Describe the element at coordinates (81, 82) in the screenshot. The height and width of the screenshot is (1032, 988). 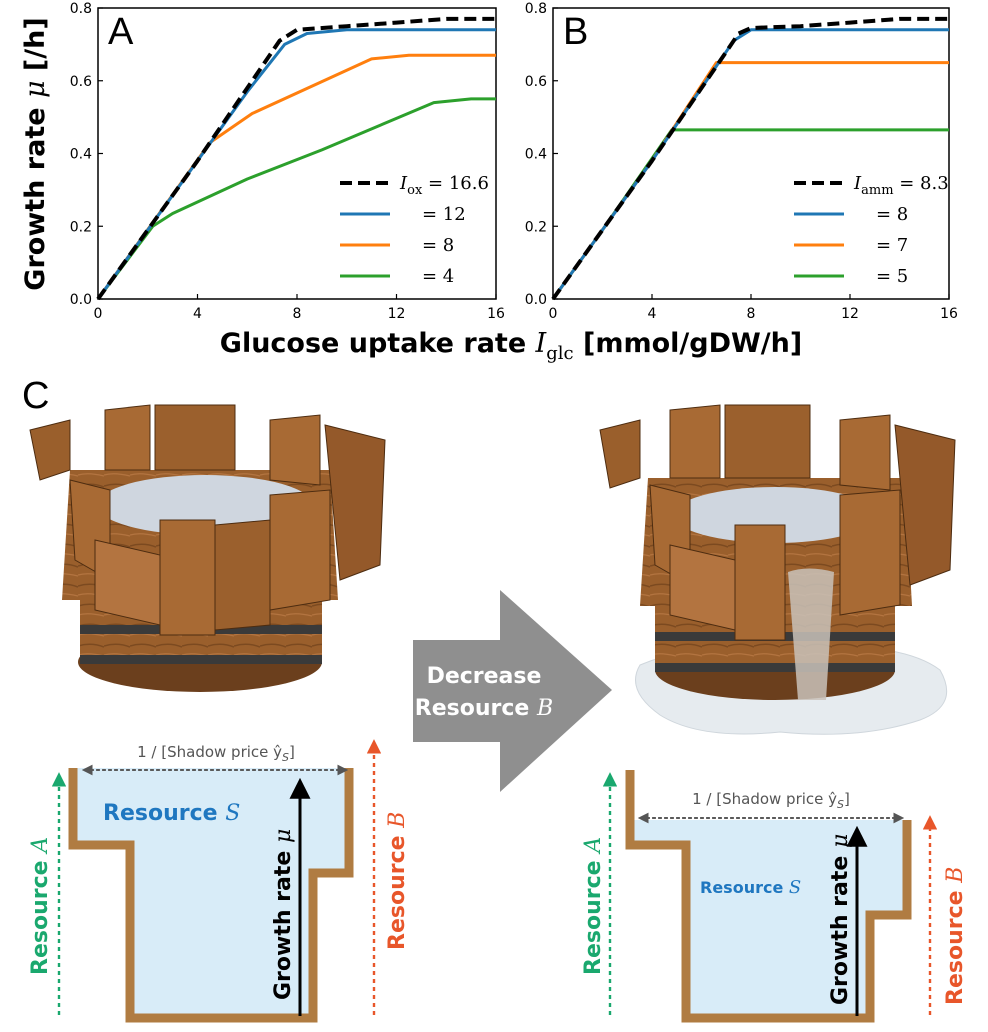
I see `panel-a-ytick-label: 0.6` at that location.